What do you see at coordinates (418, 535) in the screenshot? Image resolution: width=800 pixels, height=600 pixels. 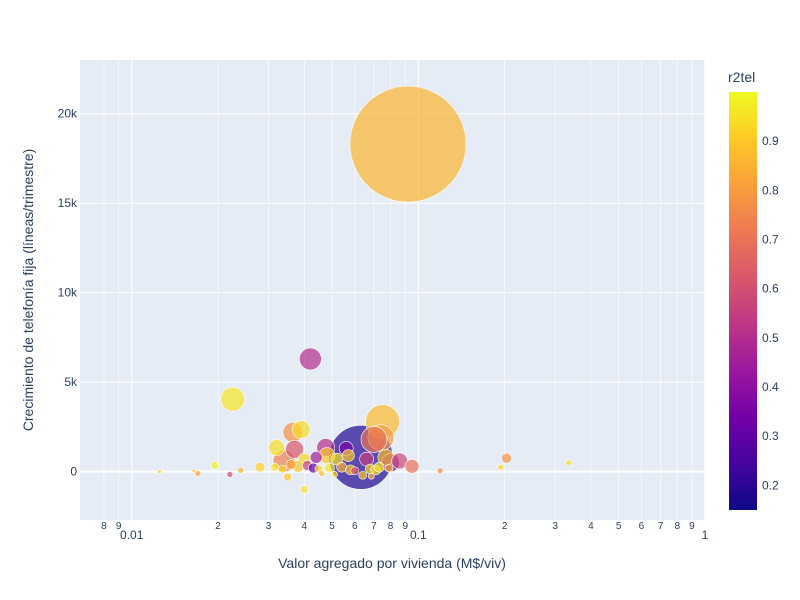 I see `x-major-tick-label: 0.1` at bounding box center [418, 535].